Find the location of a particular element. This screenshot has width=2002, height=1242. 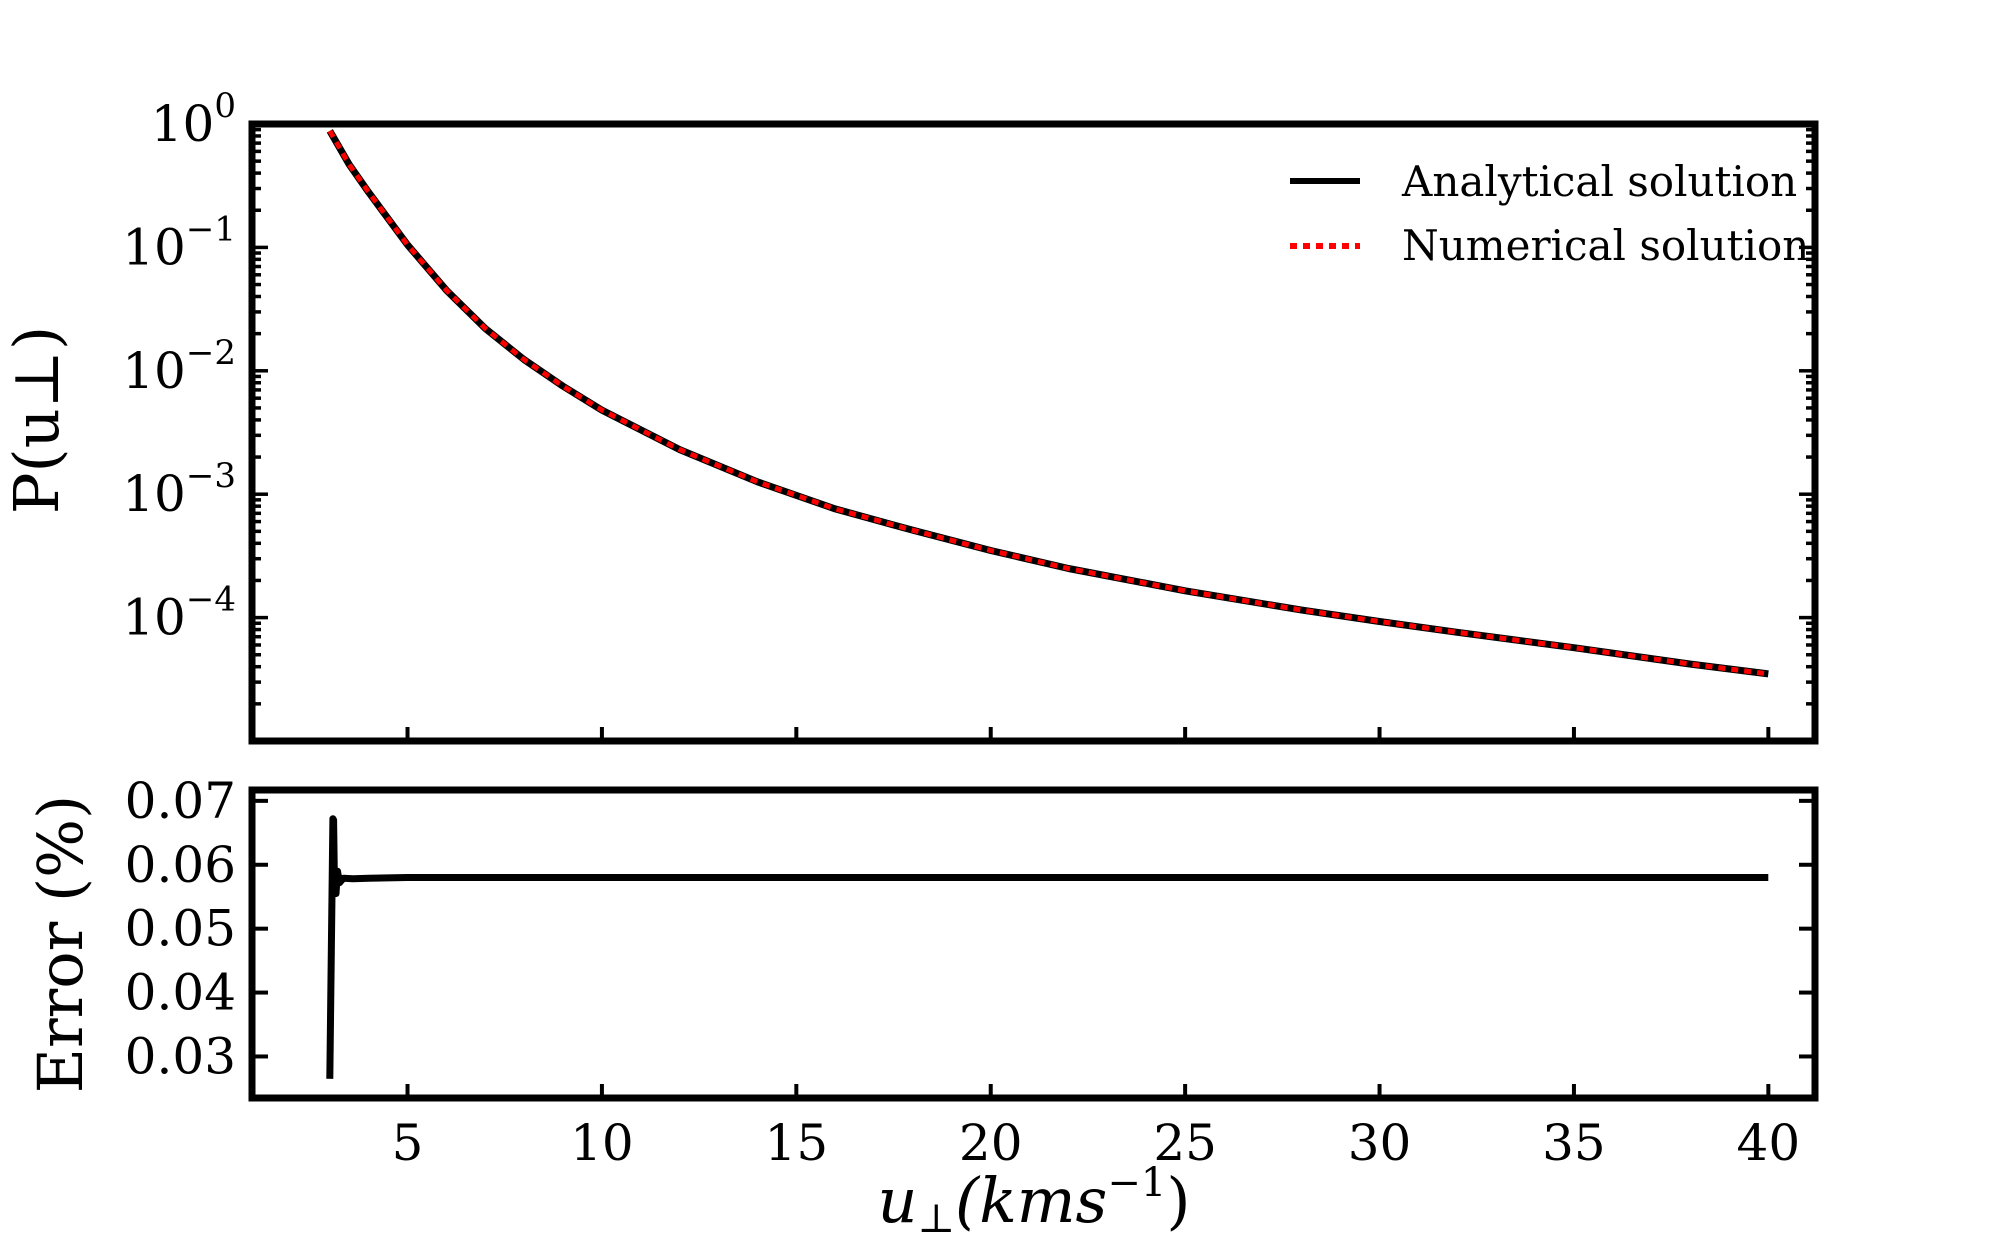

x-axis-title-exp: −1 is located at coordinates (1136, 1183).